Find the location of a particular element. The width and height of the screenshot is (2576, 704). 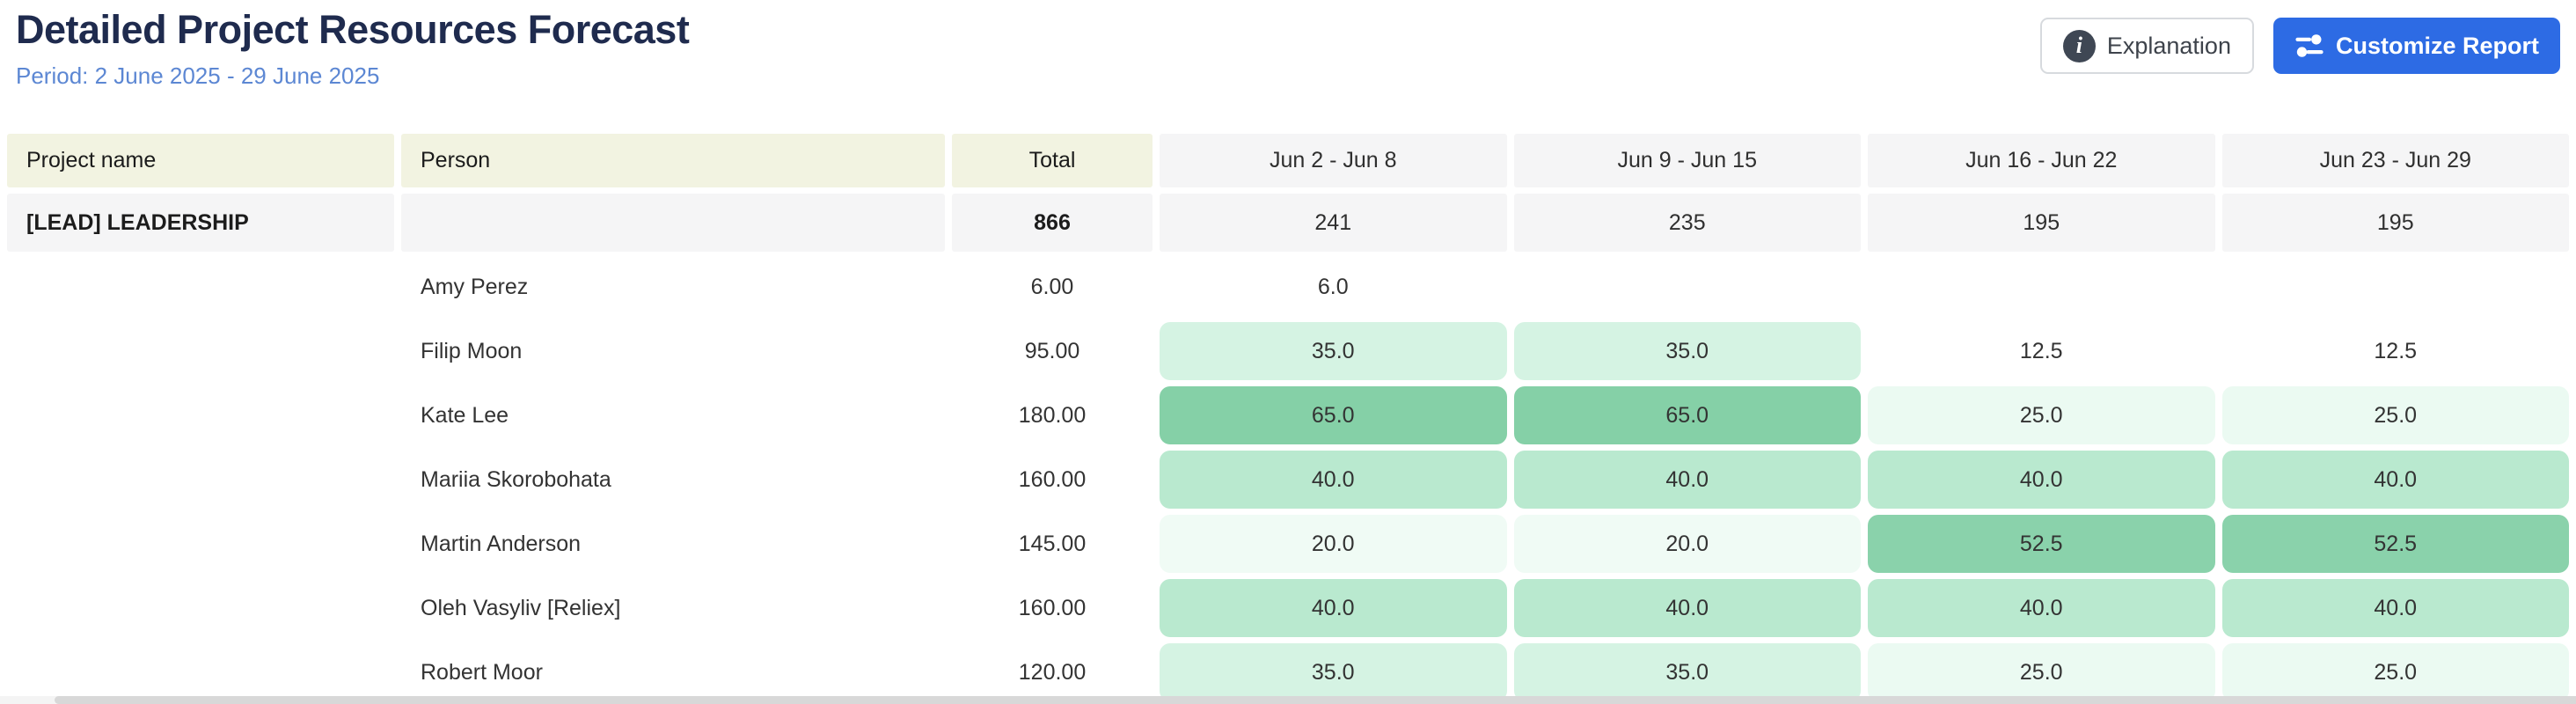

person-name-cell: Filip Moon is located at coordinates (472, 350).